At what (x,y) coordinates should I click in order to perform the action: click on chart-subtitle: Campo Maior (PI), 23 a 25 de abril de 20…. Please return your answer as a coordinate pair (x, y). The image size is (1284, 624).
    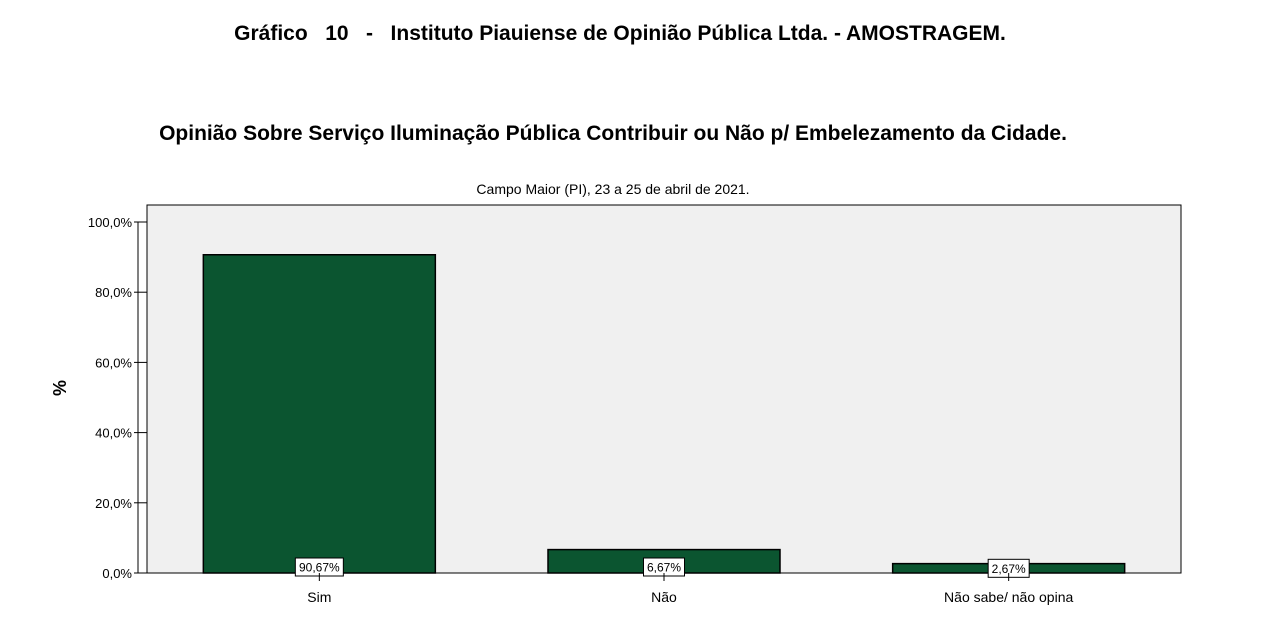
    Looking at the image, I should click on (612, 189).